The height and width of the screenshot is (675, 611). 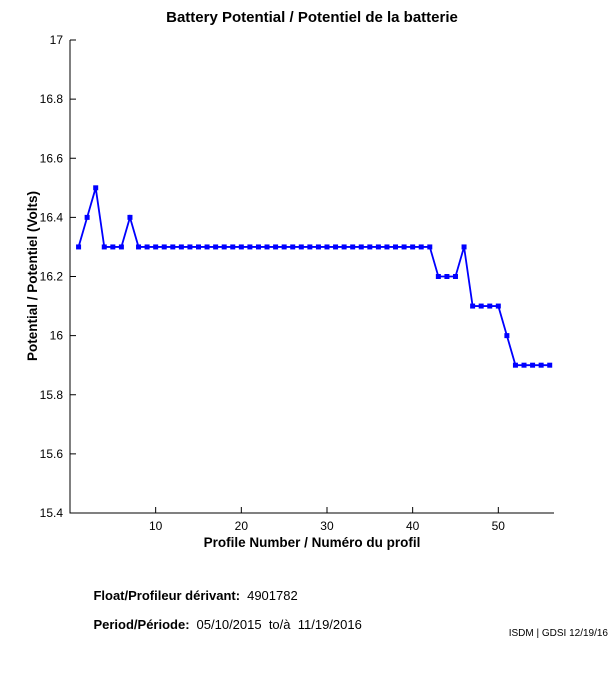 I want to click on y-tick-label: 16, so click(x=57, y=336).